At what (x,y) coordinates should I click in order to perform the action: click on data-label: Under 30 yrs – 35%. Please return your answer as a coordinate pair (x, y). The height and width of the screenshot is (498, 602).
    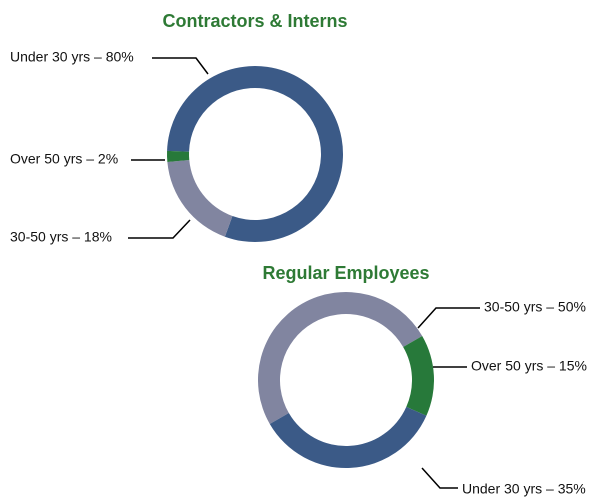
    Looking at the image, I should click on (524, 489).